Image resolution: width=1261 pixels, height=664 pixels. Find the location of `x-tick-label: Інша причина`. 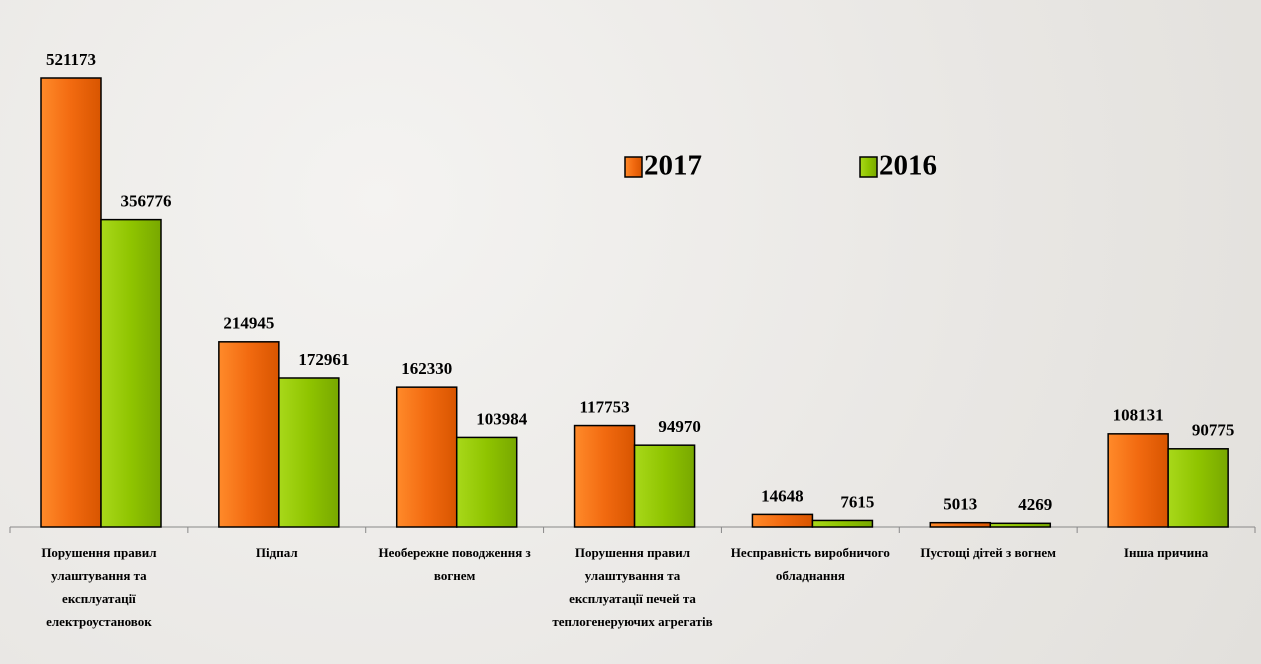

x-tick-label: Інша причина is located at coordinates (1166, 552).